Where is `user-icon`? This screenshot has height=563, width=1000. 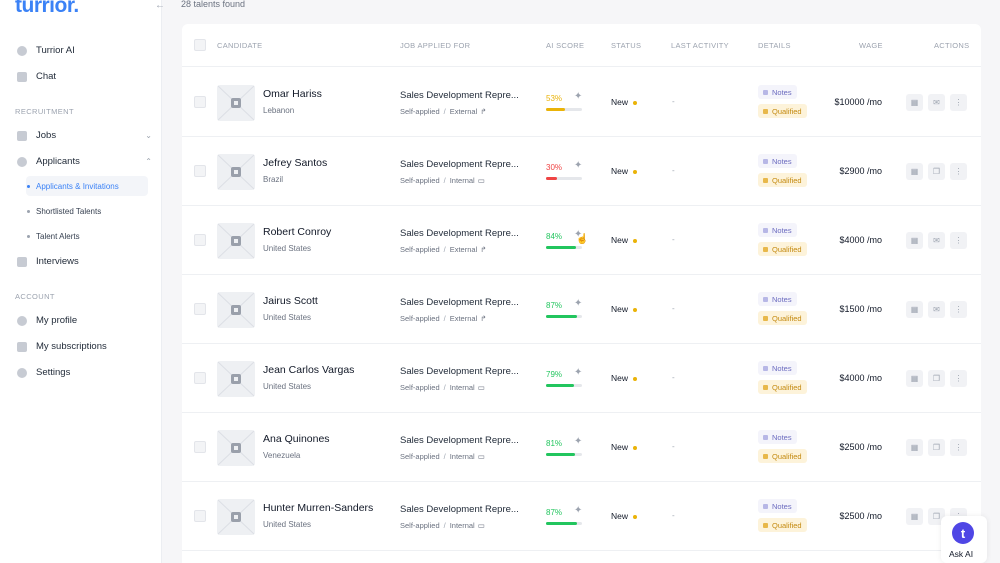
user-icon is located at coordinates (22, 320).